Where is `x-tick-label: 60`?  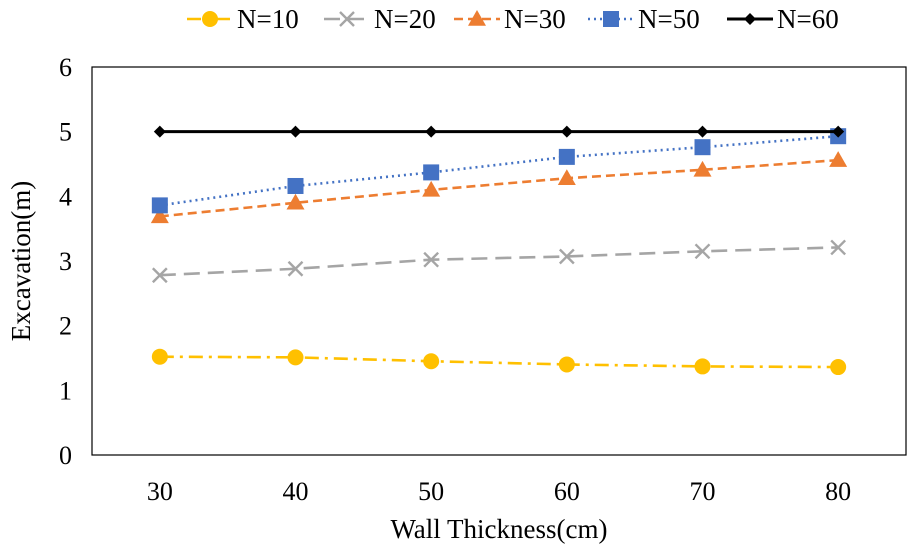
x-tick-label: 60 is located at coordinates (567, 491).